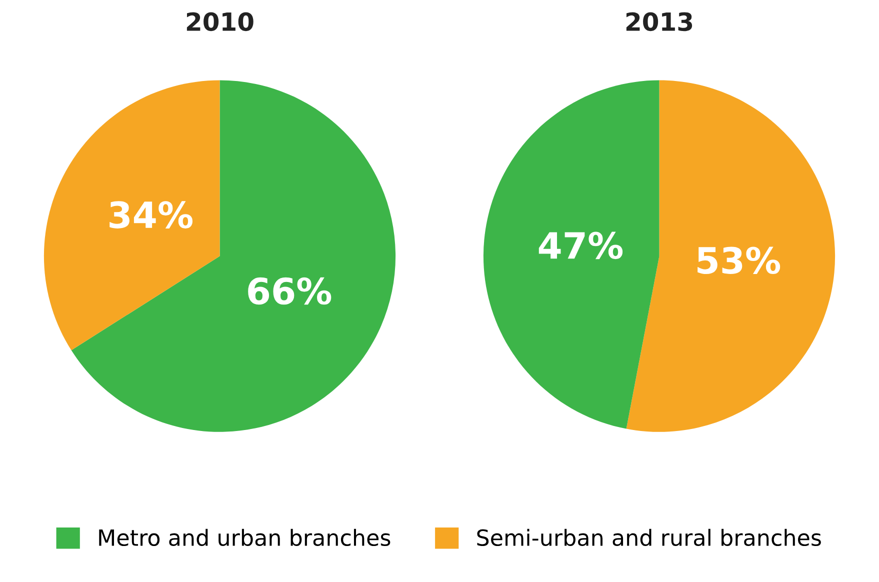 Image resolution: width=879 pixels, height=582 pixels. I want to click on data-label: 47%, so click(580, 246).